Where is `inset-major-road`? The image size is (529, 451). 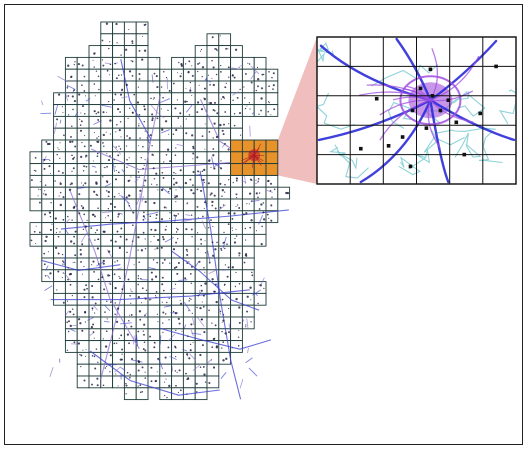
inset-major-road is located at coordinates (374, 120).